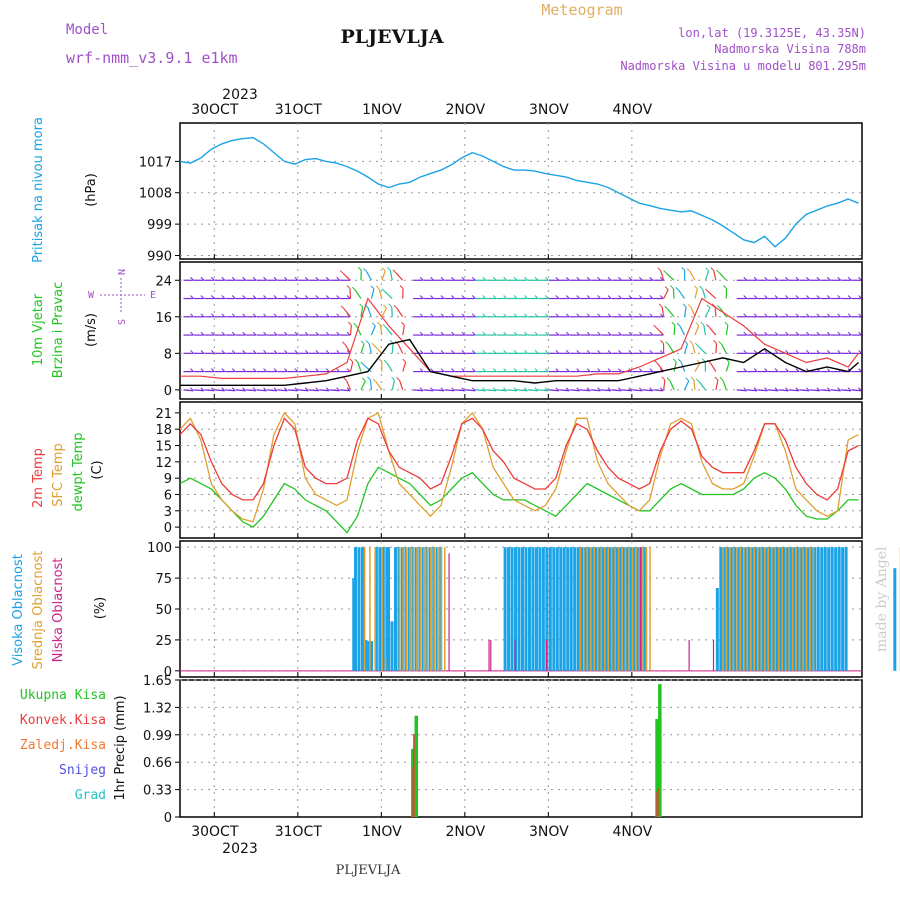  I want to click on bottom-time-axis: 30OCT 31OCT 1NOV 2NOV 3NOV 4NOV, so click(421, 832).